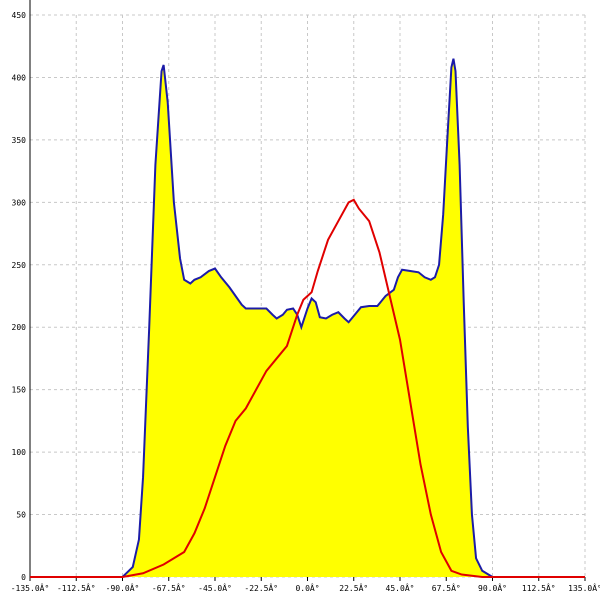  Describe the element at coordinates (446, 587) in the screenshot. I see `x-tick-label: 67.5Â°` at that location.